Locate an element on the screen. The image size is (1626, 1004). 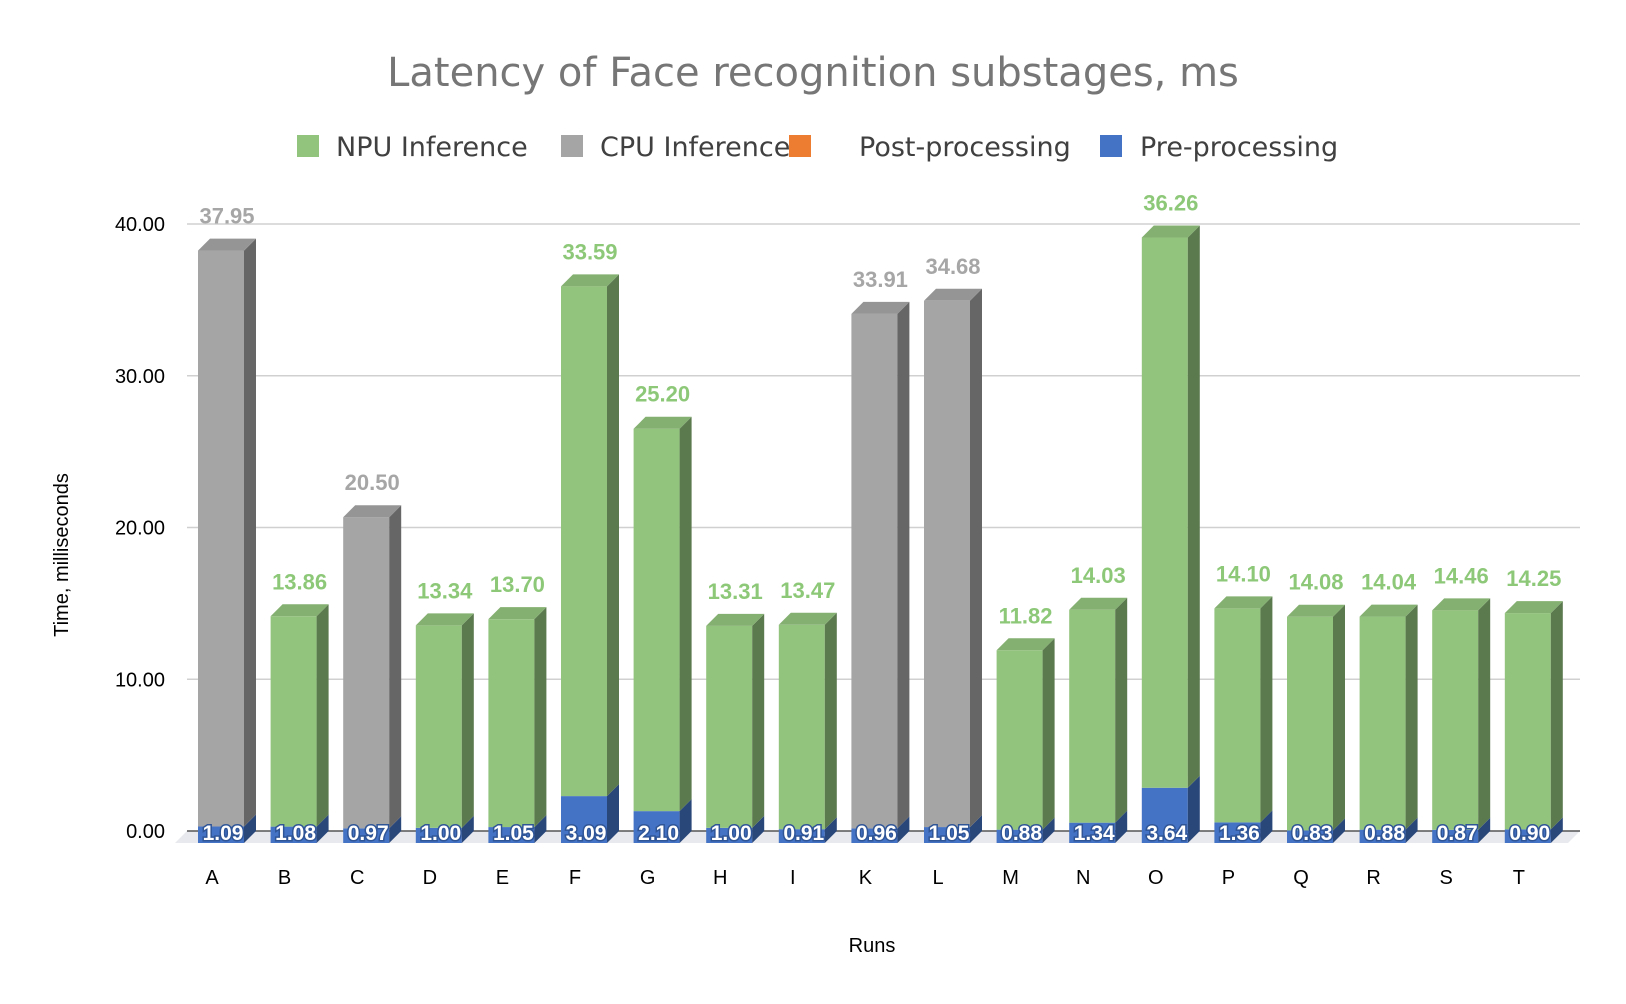
bar-npu-inference-M is located at coordinates (1025, 734).